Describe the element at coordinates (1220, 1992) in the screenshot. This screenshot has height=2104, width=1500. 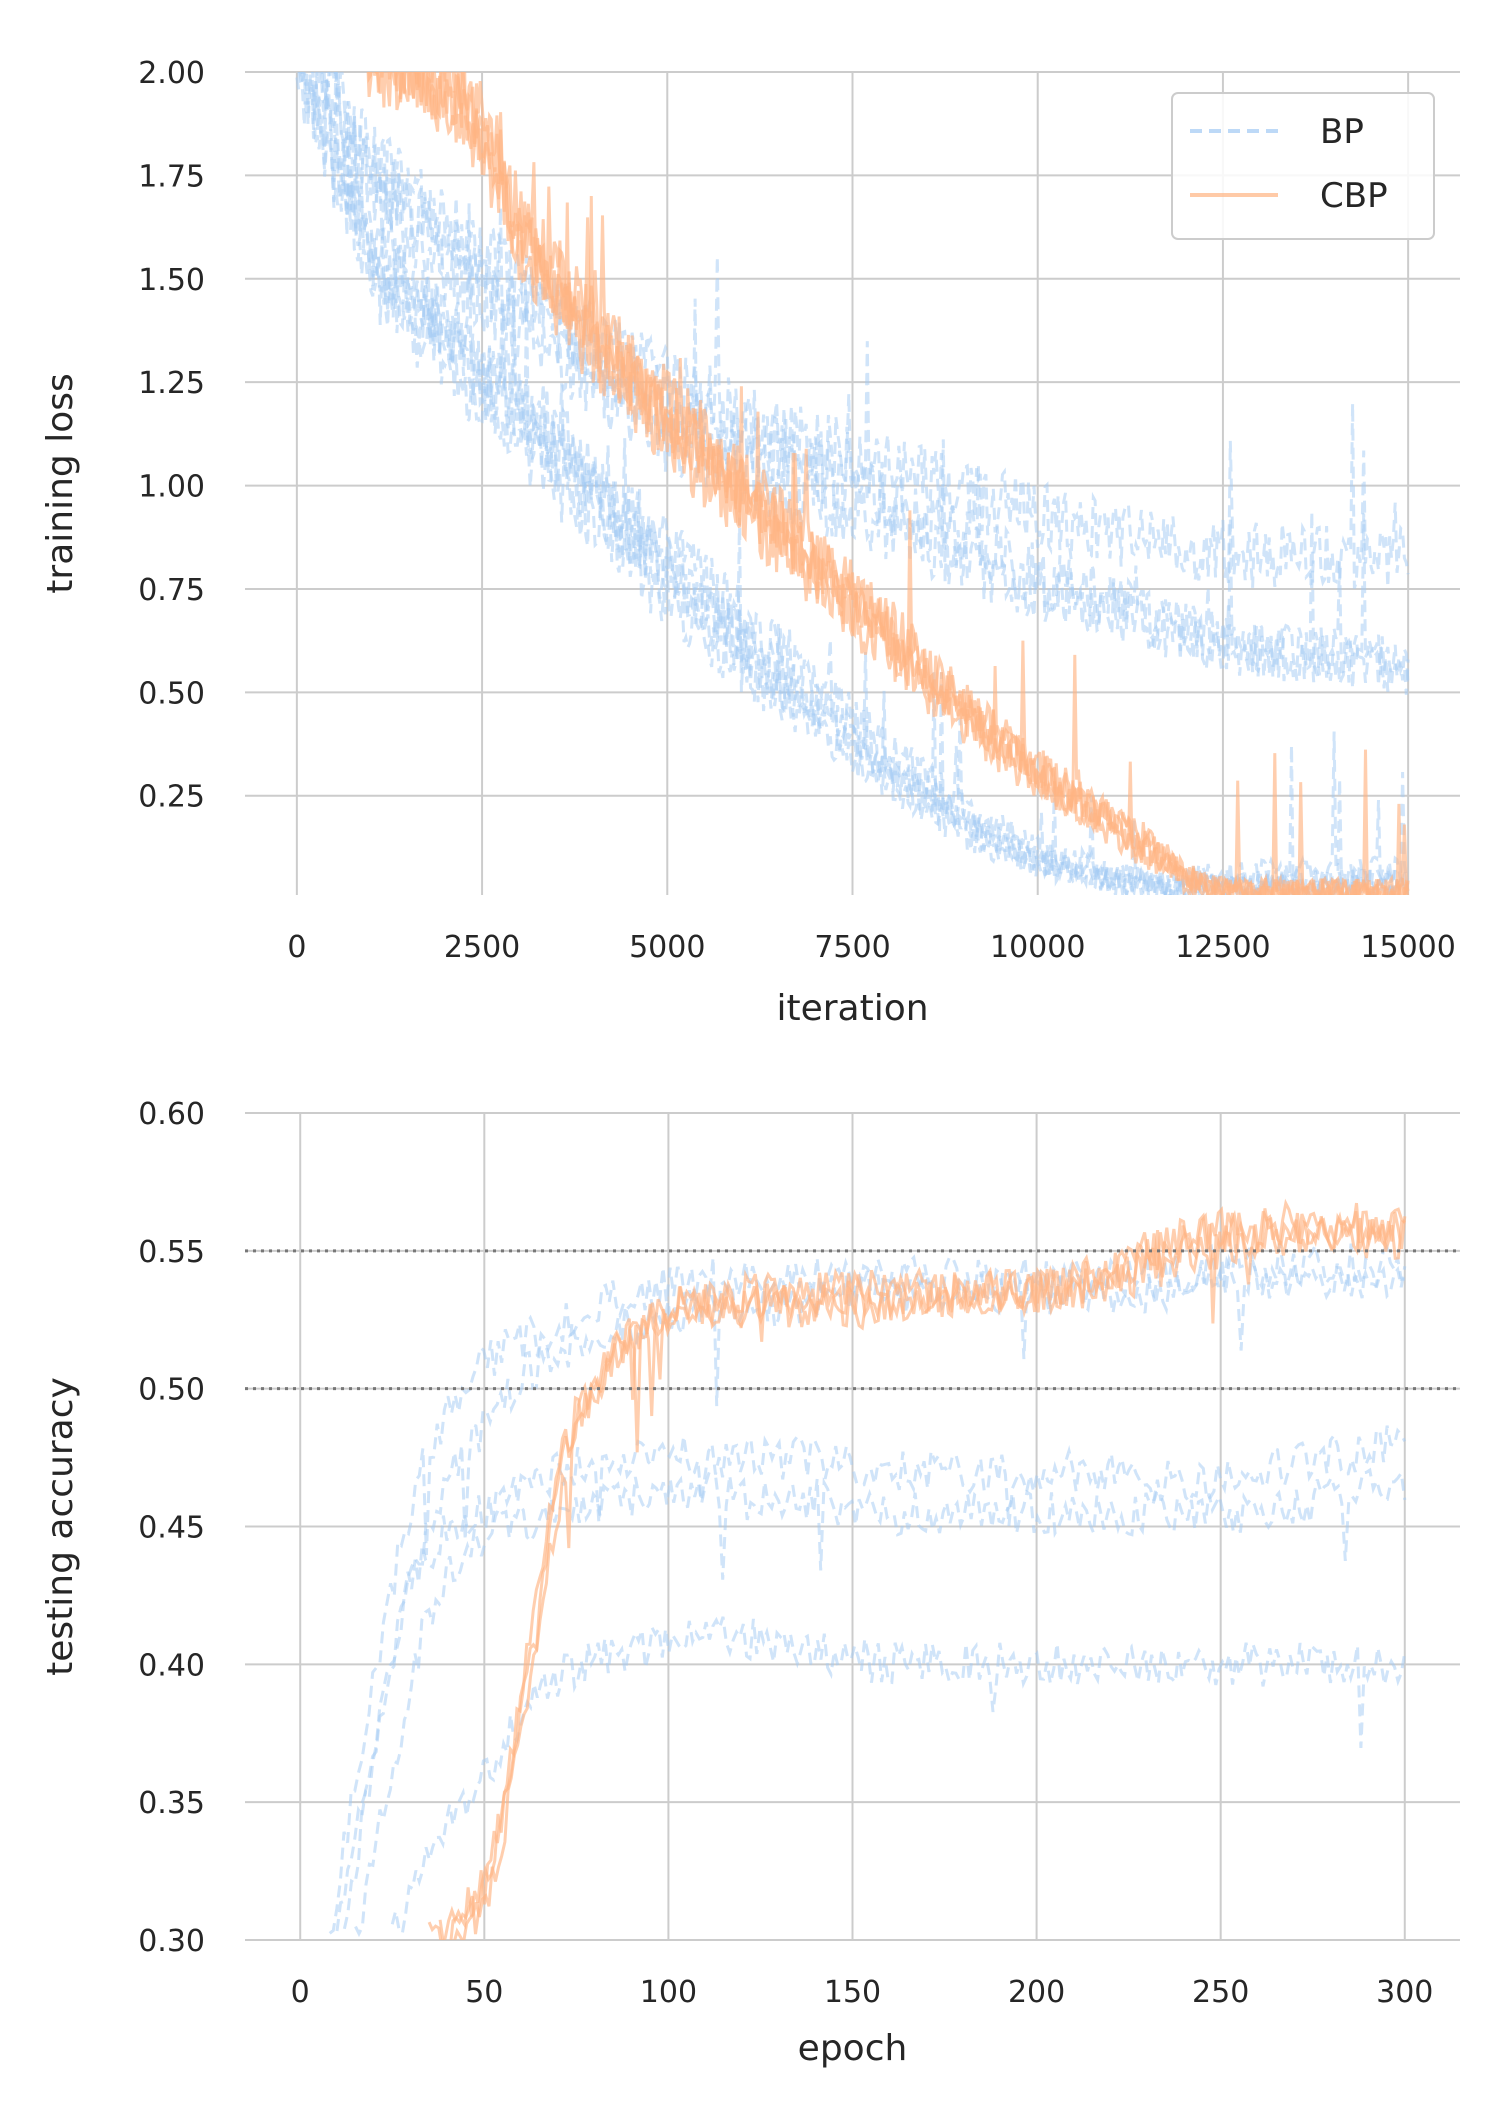
I see `x-tick-label: 250` at that location.